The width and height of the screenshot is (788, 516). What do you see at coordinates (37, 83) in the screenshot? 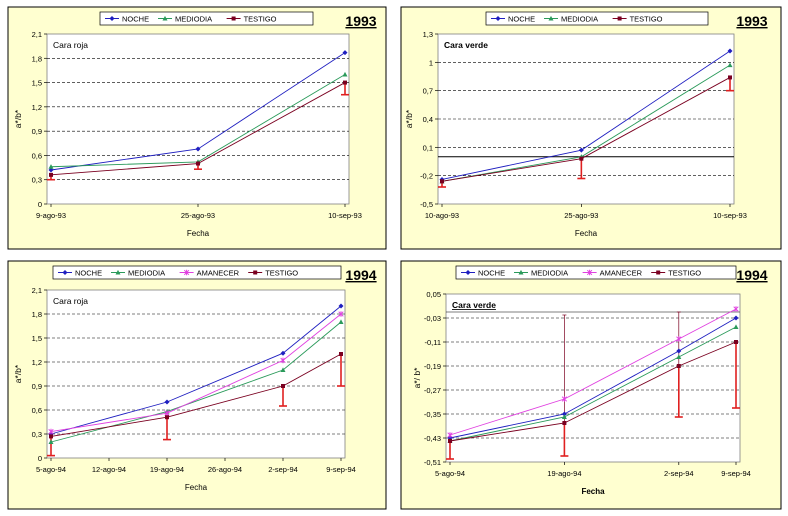
I see `y-tick-label: 1,5` at bounding box center [37, 83].